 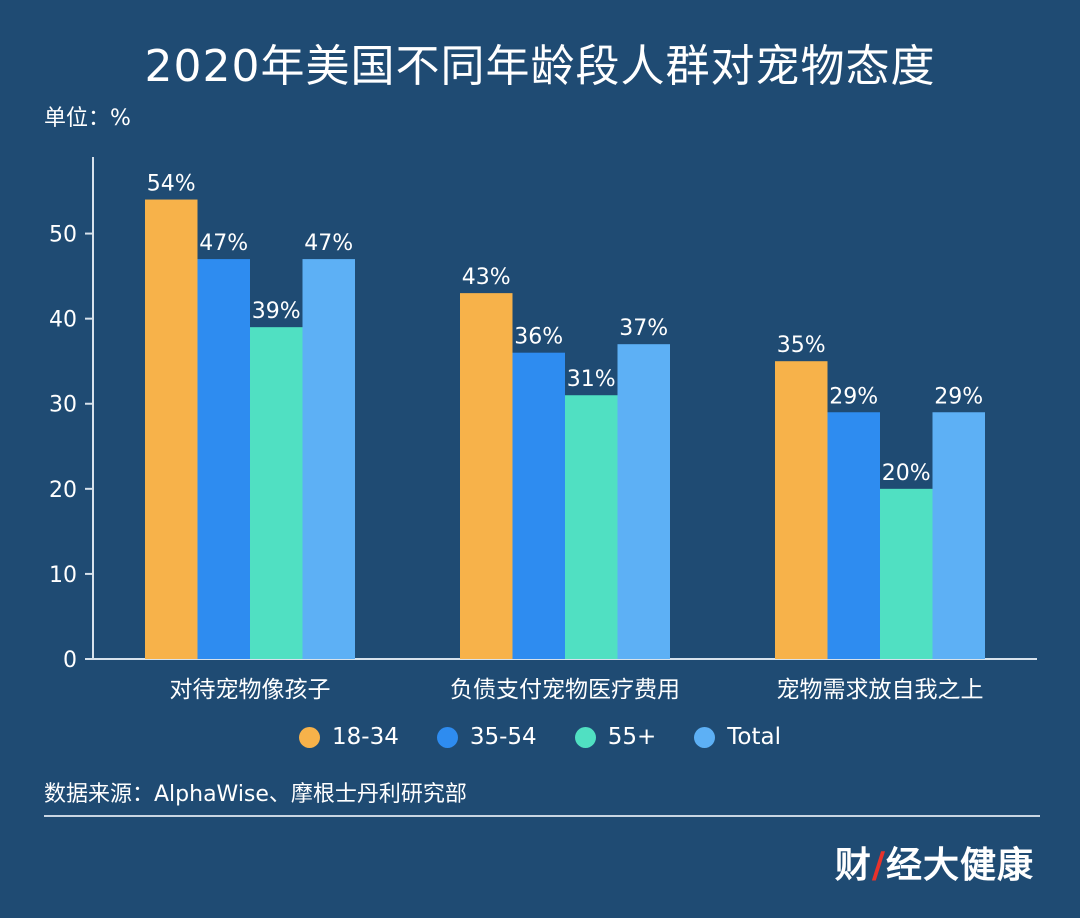 What do you see at coordinates (276, 493) in the screenshot?
I see `bar-55+-0` at bounding box center [276, 493].